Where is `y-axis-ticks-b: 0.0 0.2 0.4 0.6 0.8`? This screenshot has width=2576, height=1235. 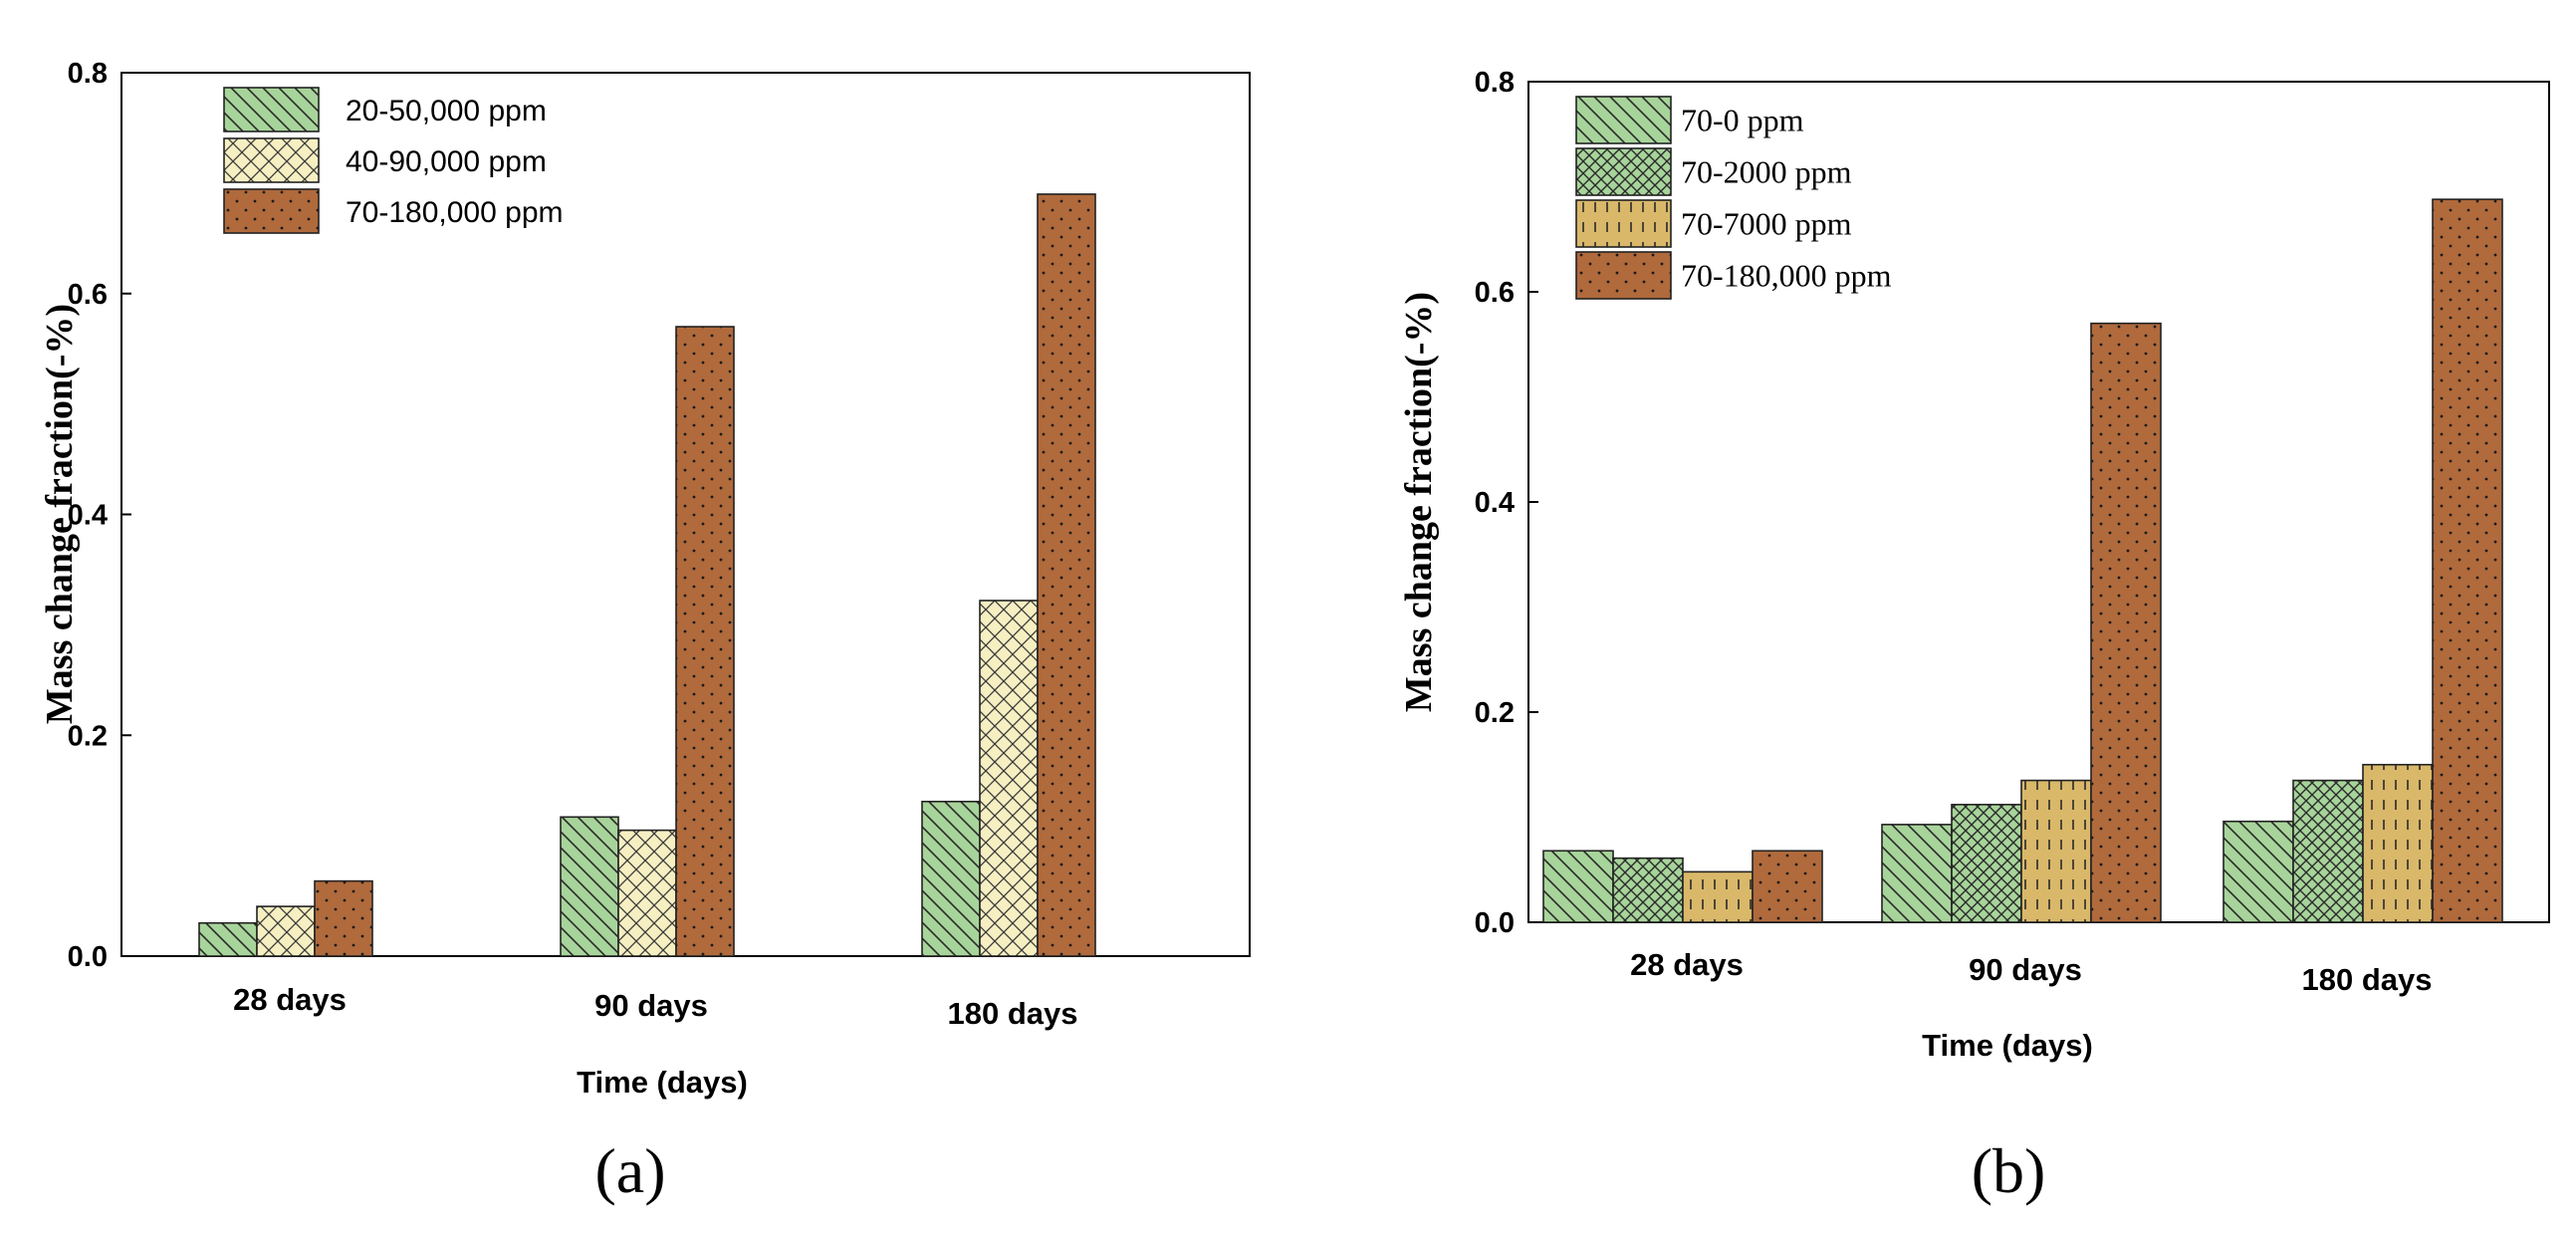
y-axis-ticks-b: 0.0 0.2 0.4 0.6 0.8 is located at coordinates (1506, 503).